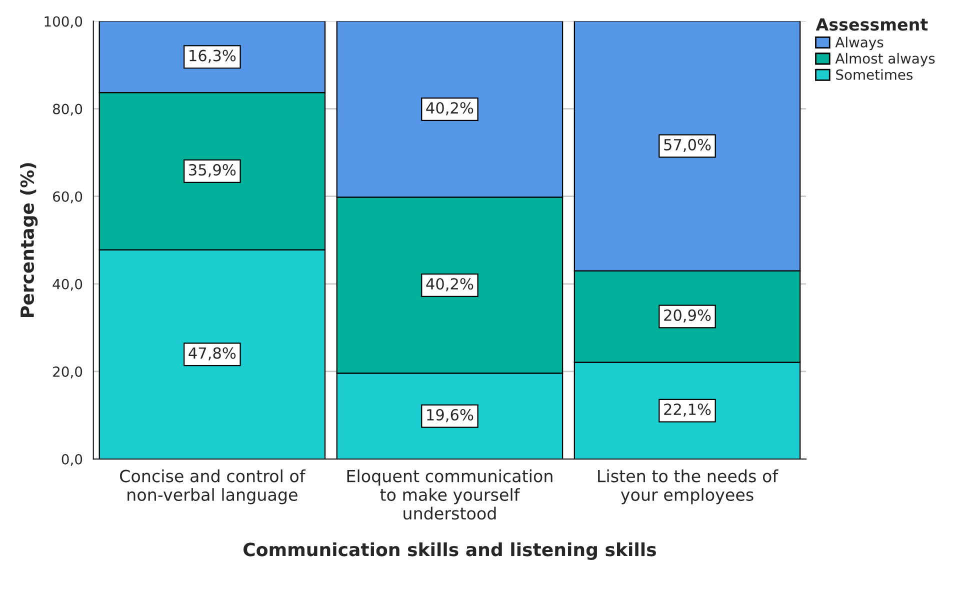  I want to click on x-tick-label: Concise and control of non-verbal language, so click(213, 486).